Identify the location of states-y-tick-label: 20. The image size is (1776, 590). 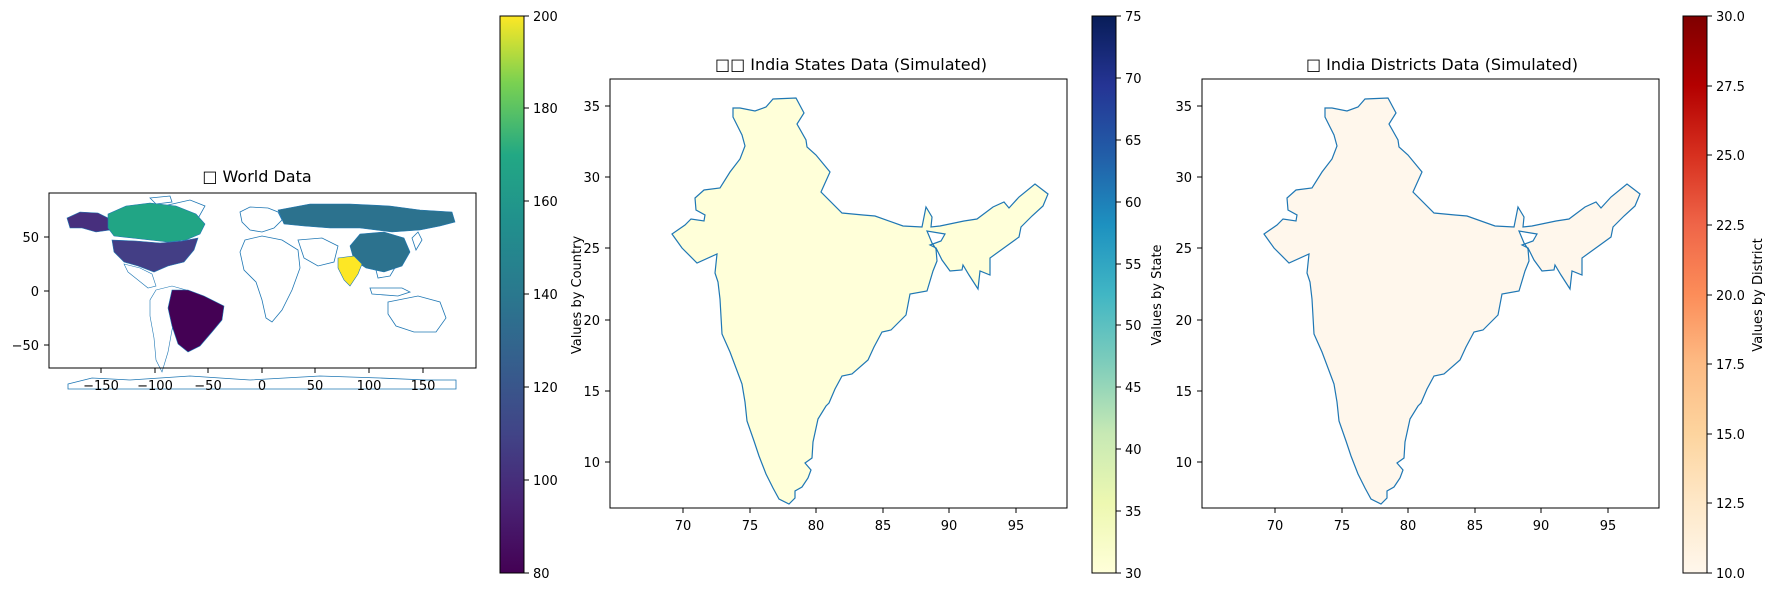
(591, 321).